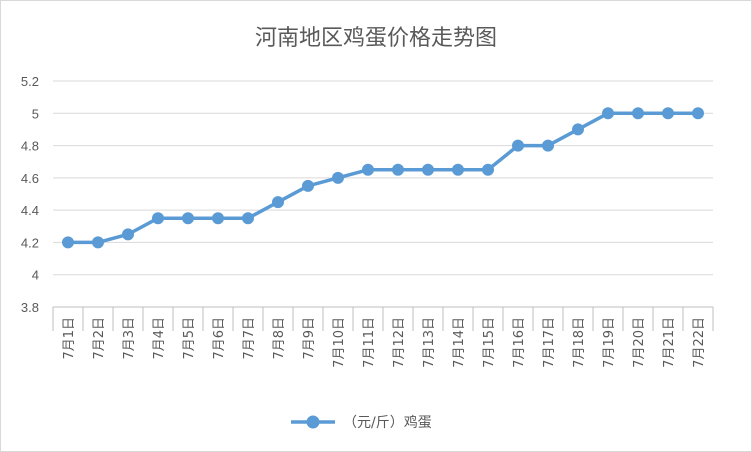 Image resolution: width=752 pixels, height=452 pixels. What do you see at coordinates (35, 113) in the screenshot?
I see `y-tick-label: 5` at bounding box center [35, 113].